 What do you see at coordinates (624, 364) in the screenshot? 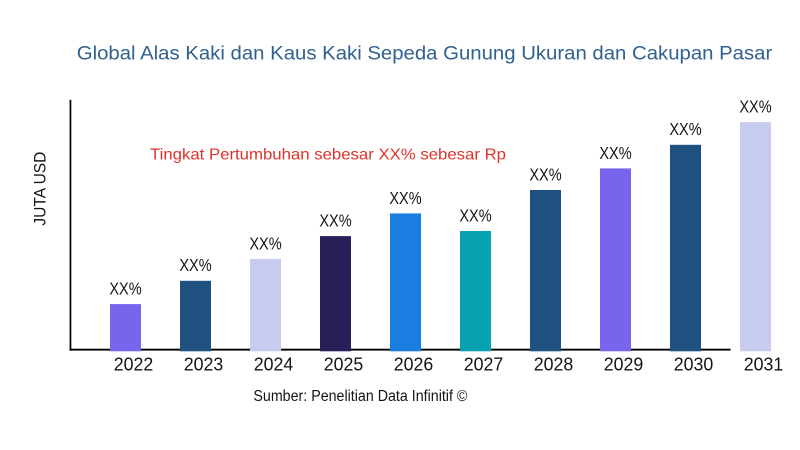
I see `svg-text: 2029` at bounding box center [624, 364].